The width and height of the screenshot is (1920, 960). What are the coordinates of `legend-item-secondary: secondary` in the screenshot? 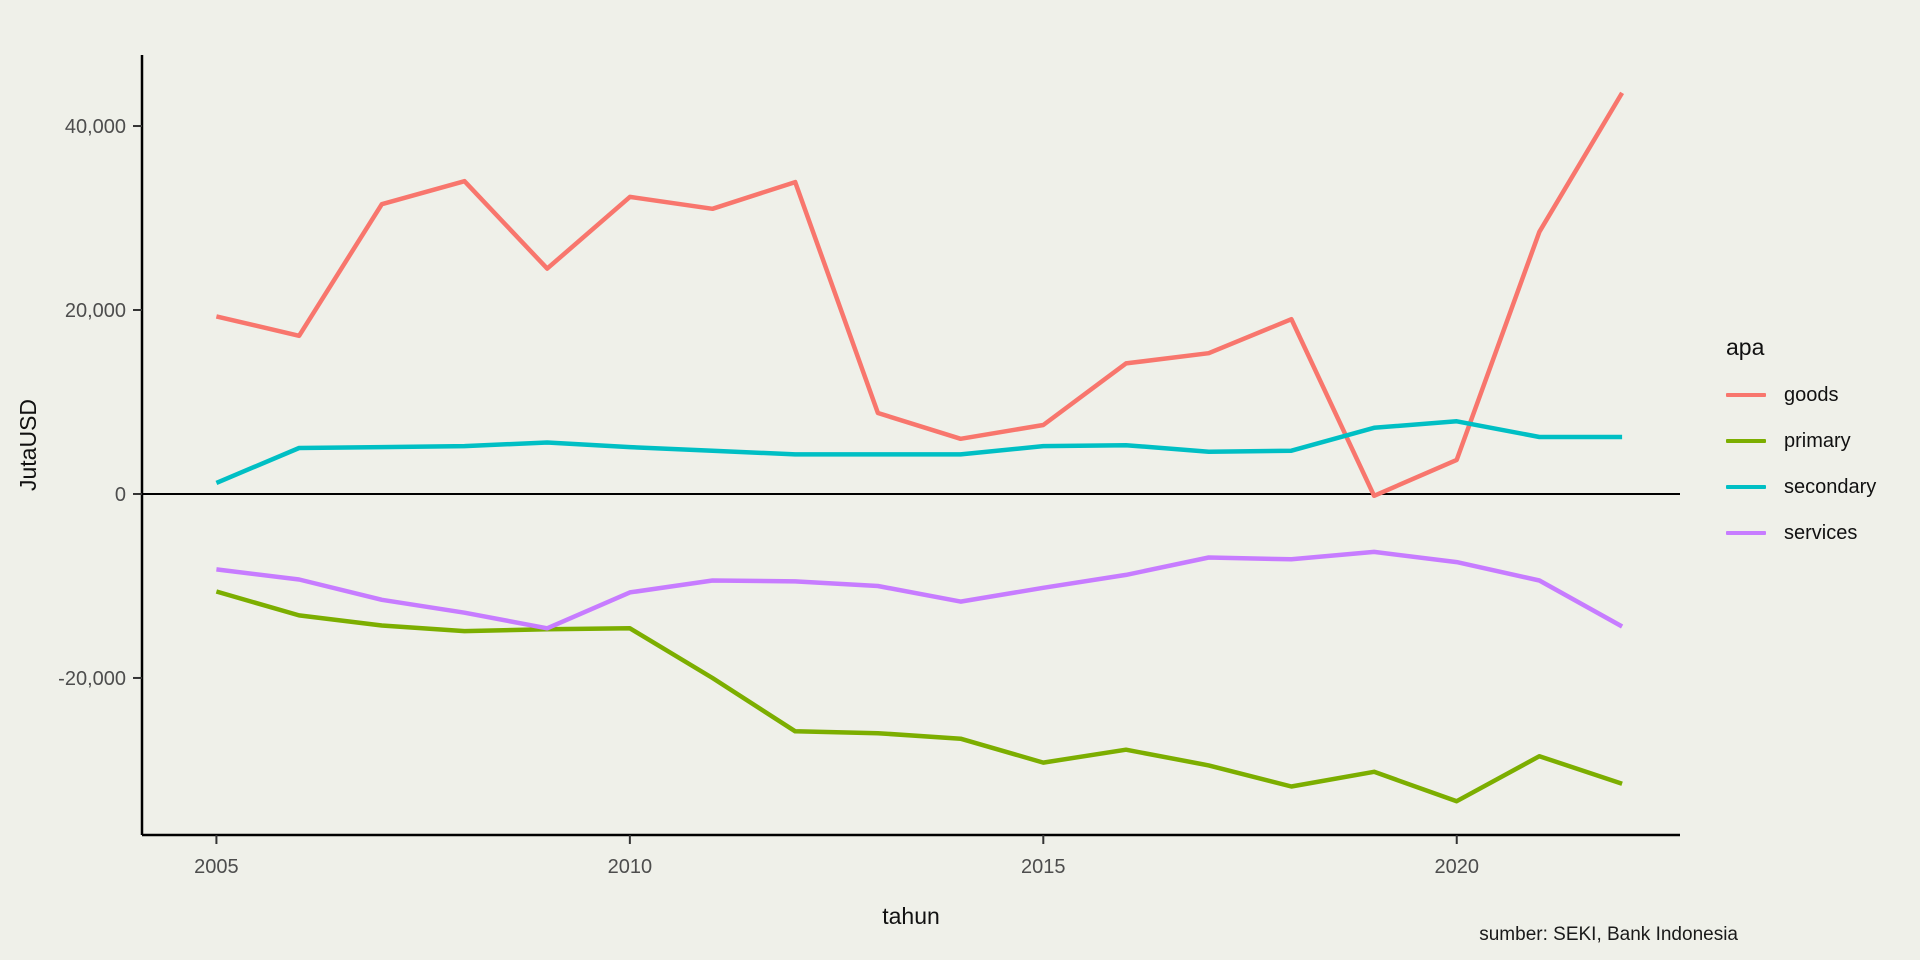 It's located at (1801, 486).